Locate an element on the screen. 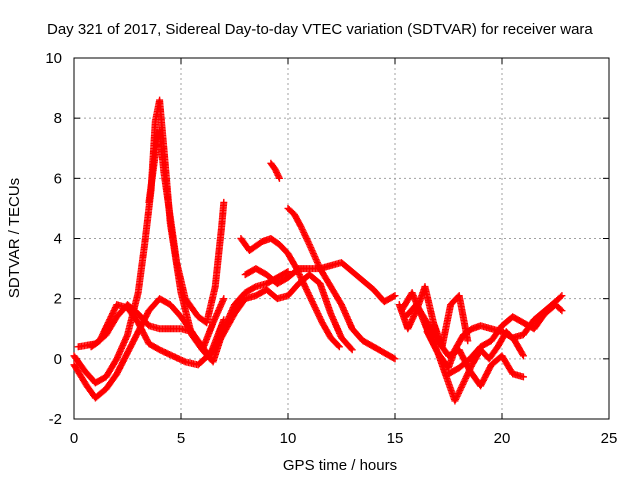  series-s2 is located at coordinates (186, 226).